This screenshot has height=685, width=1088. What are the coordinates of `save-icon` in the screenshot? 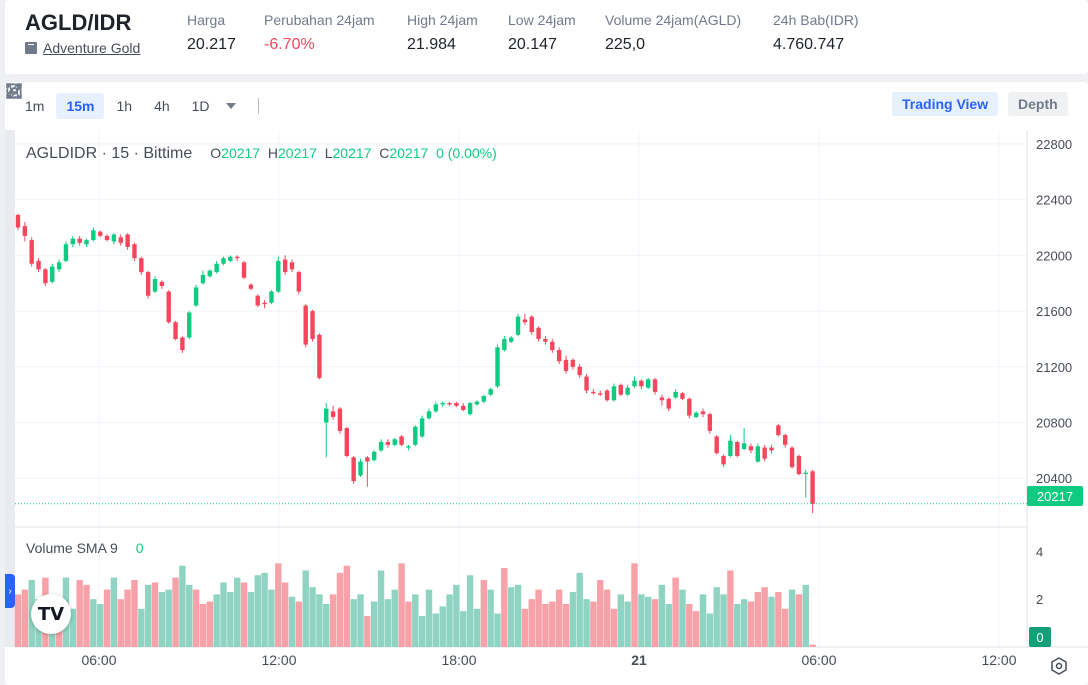 It's located at (203, 99).